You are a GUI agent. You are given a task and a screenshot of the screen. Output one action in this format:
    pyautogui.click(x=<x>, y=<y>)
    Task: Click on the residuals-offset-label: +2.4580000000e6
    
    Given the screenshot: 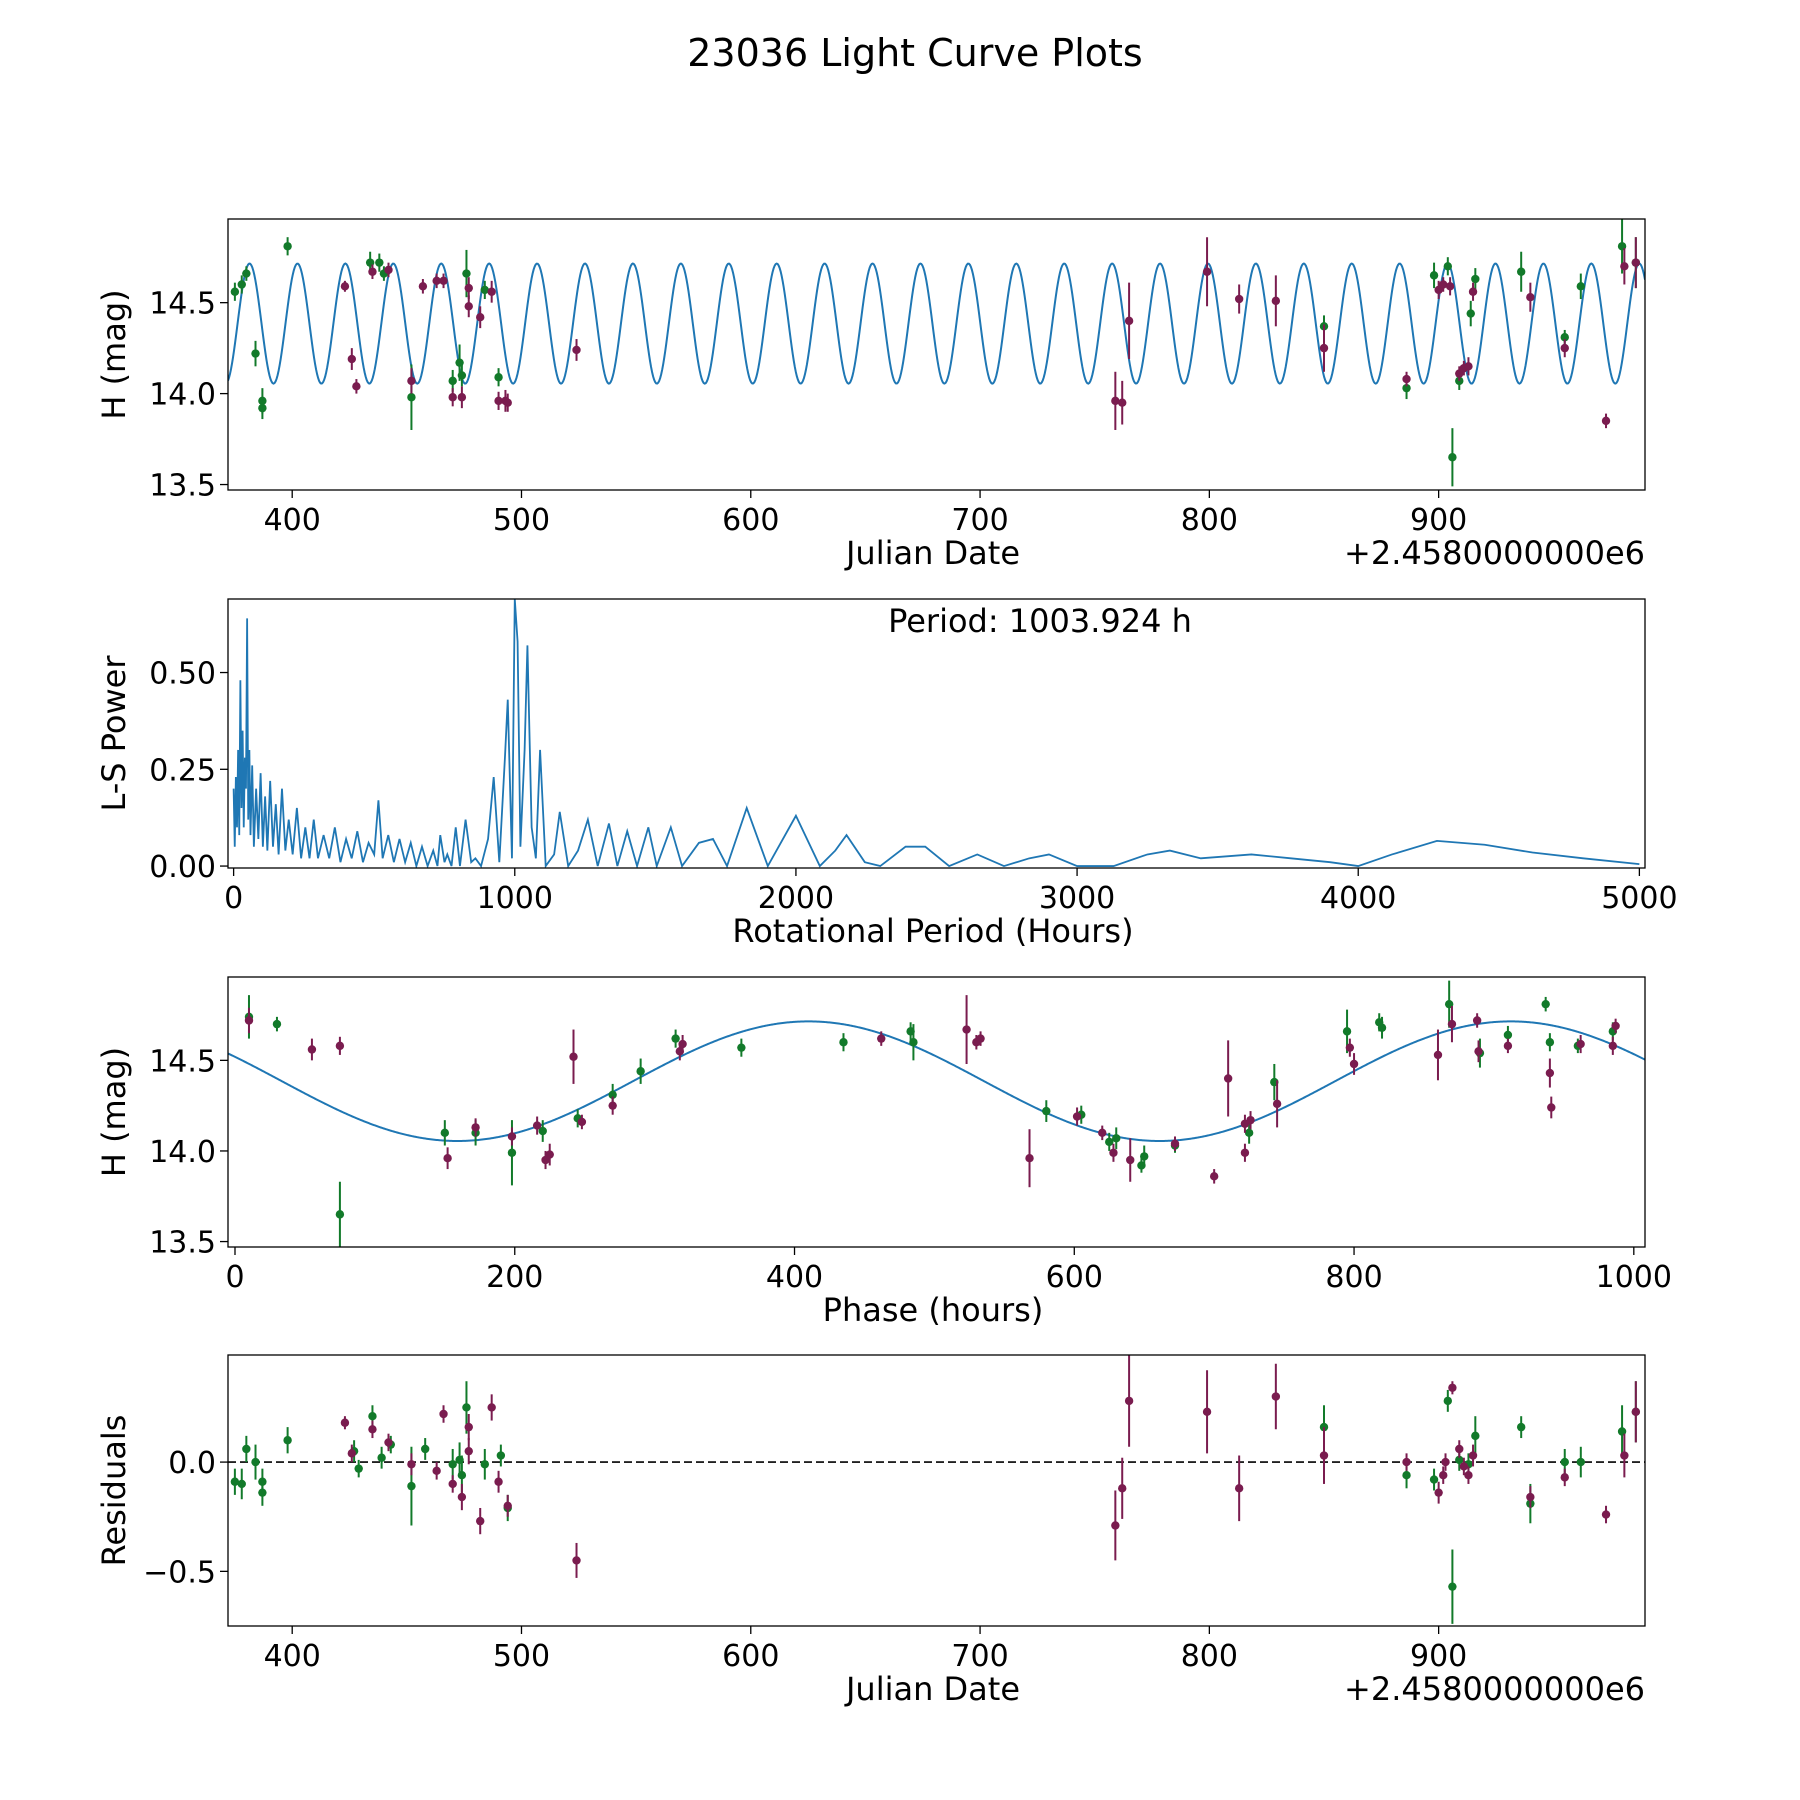 What is the action you would take?
    pyautogui.click(x=1494, y=1689)
    